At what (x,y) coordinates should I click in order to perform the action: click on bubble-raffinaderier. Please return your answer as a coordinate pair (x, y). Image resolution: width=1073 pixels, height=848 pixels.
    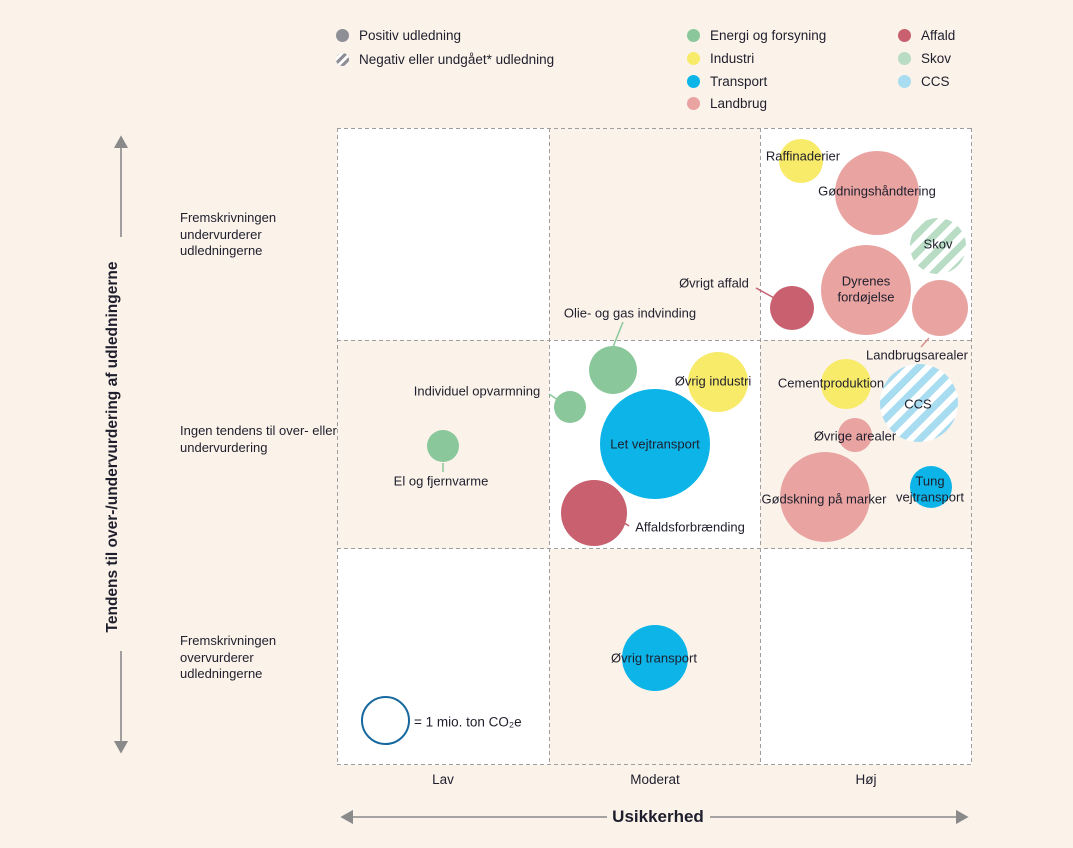
    Looking at the image, I should click on (801, 161).